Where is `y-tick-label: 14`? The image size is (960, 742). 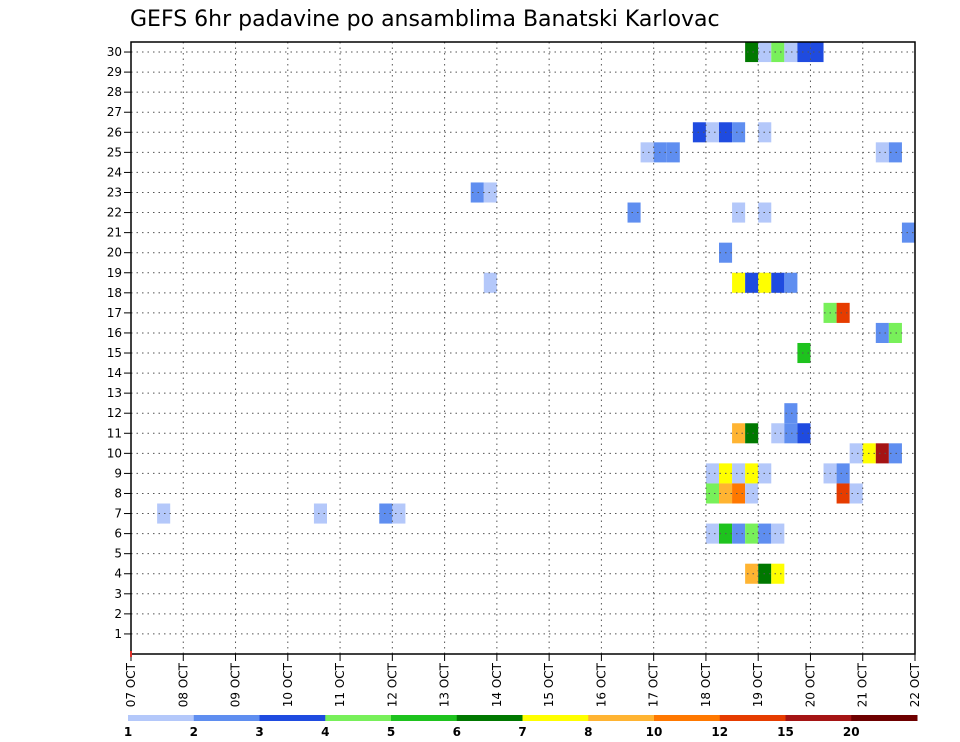 y-tick-label: 14 is located at coordinates (114, 373).